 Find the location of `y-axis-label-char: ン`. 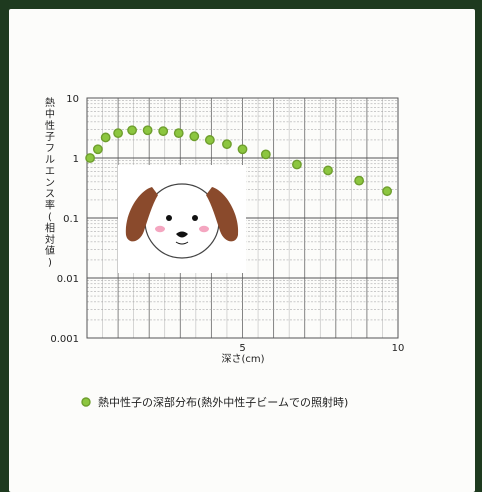

y-axis-label-char: ン is located at coordinates (50, 183).